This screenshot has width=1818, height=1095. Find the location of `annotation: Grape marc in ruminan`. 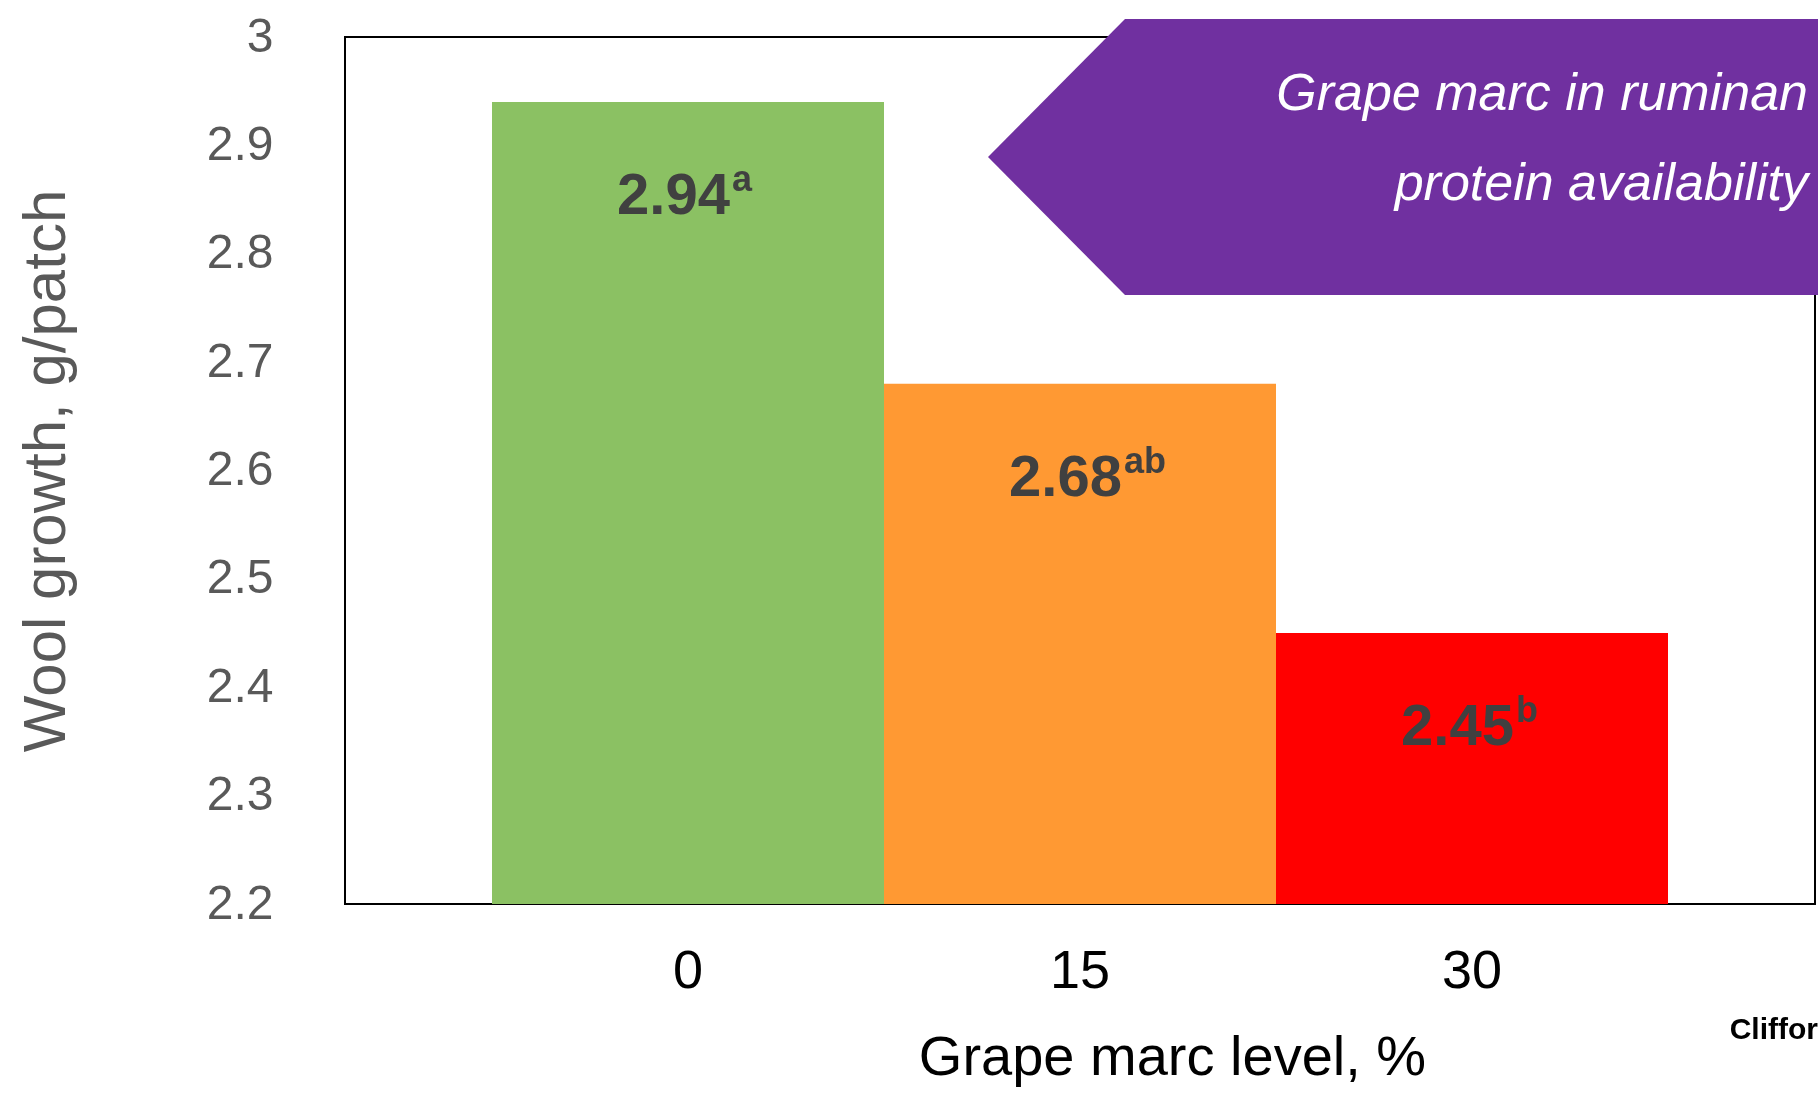

annotation: Grape marc in ruminan is located at coordinates (1542, 92).